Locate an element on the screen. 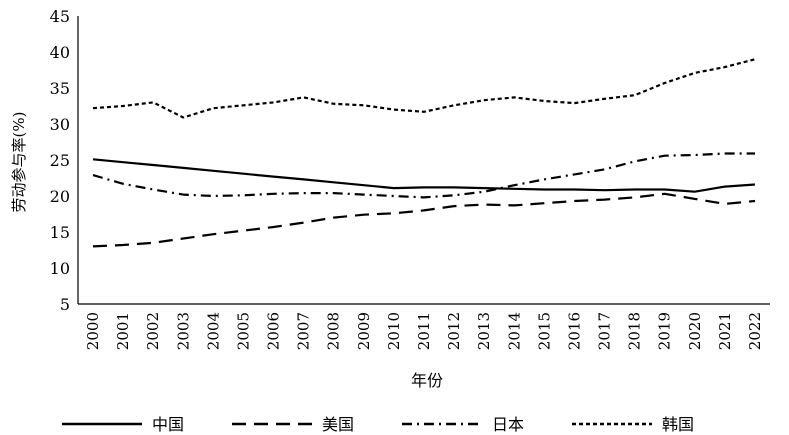 This screenshot has height=435, width=789. legend-label: 中国 is located at coordinates (168, 424).